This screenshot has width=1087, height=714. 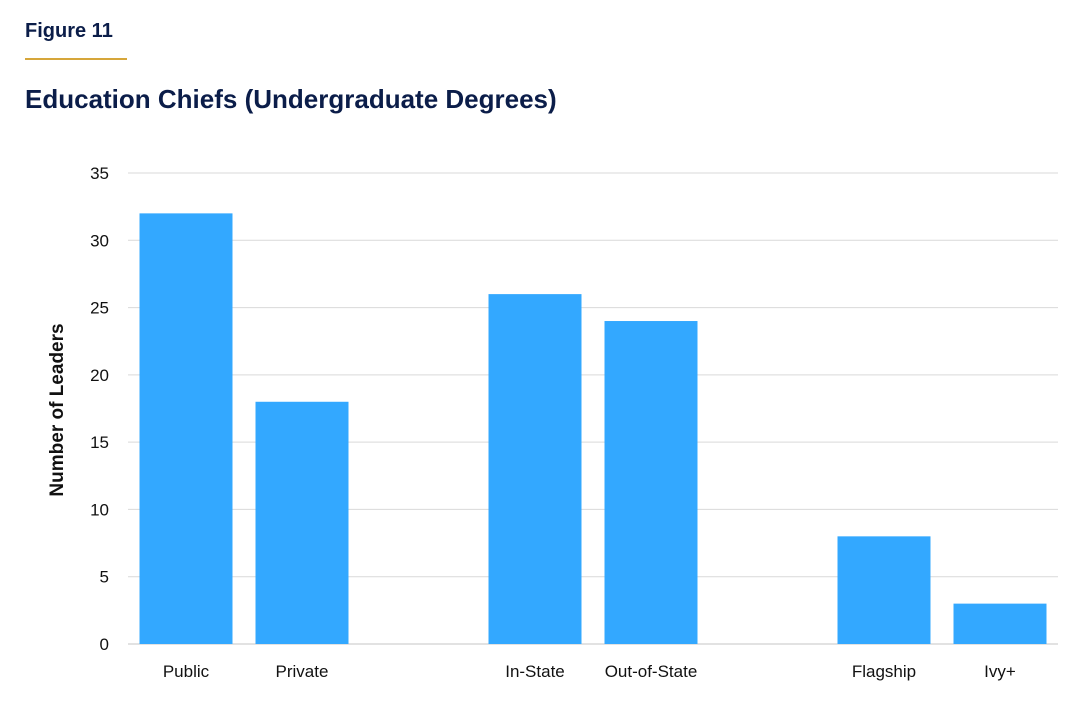 I want to click on y-tick-label: 30, so click(x=99, y=240).